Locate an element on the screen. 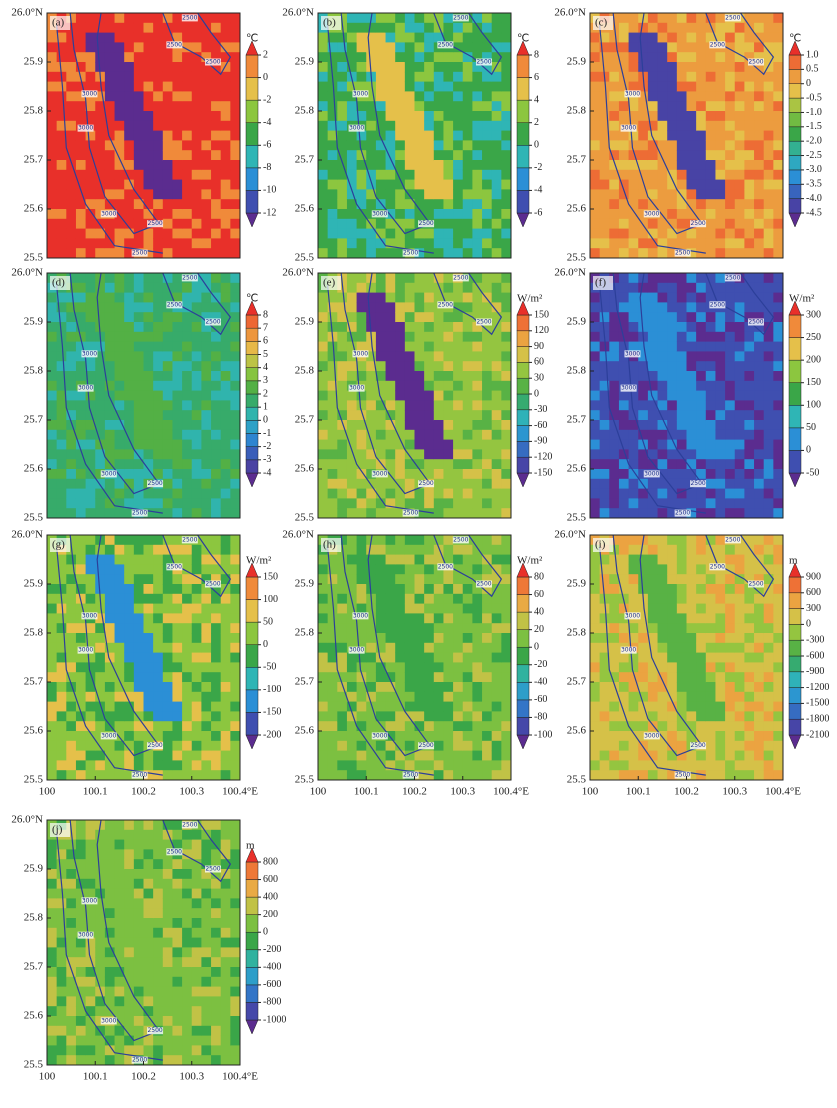 The height and width of the screenshot is (1108, 837). x-tick-label: 100.2 is located at coordinates (143, 792).